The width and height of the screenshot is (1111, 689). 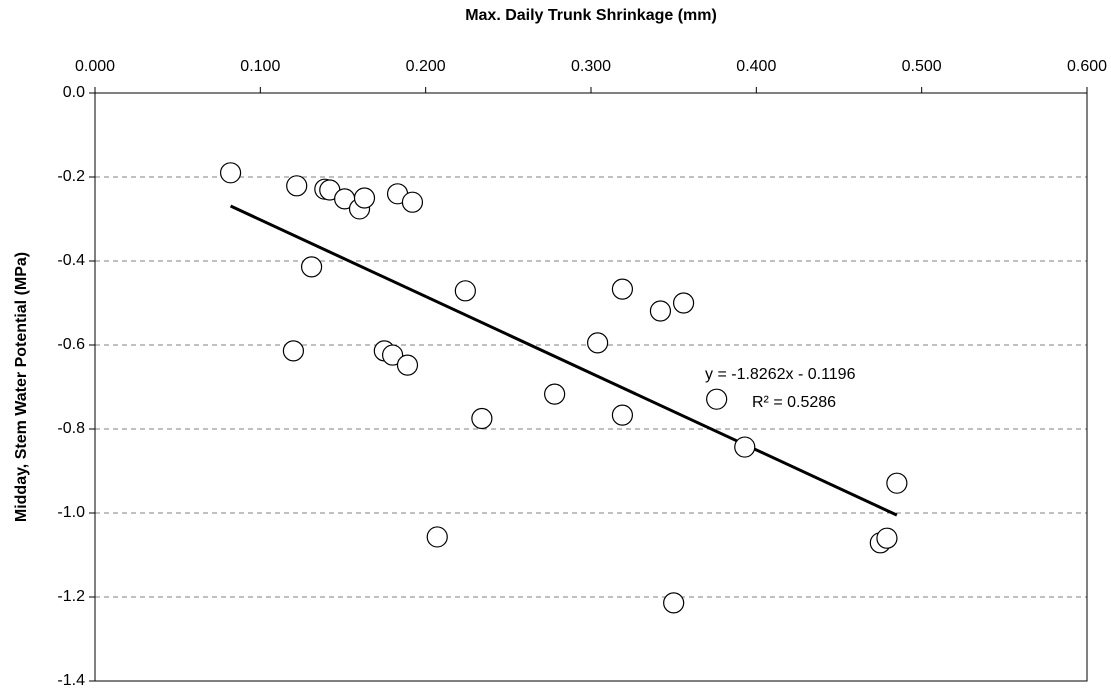 What do you see at coordinates (71, 596) in the screenshot?
I see `y-tick-label: -1.2` at bounding box center [71, 596].